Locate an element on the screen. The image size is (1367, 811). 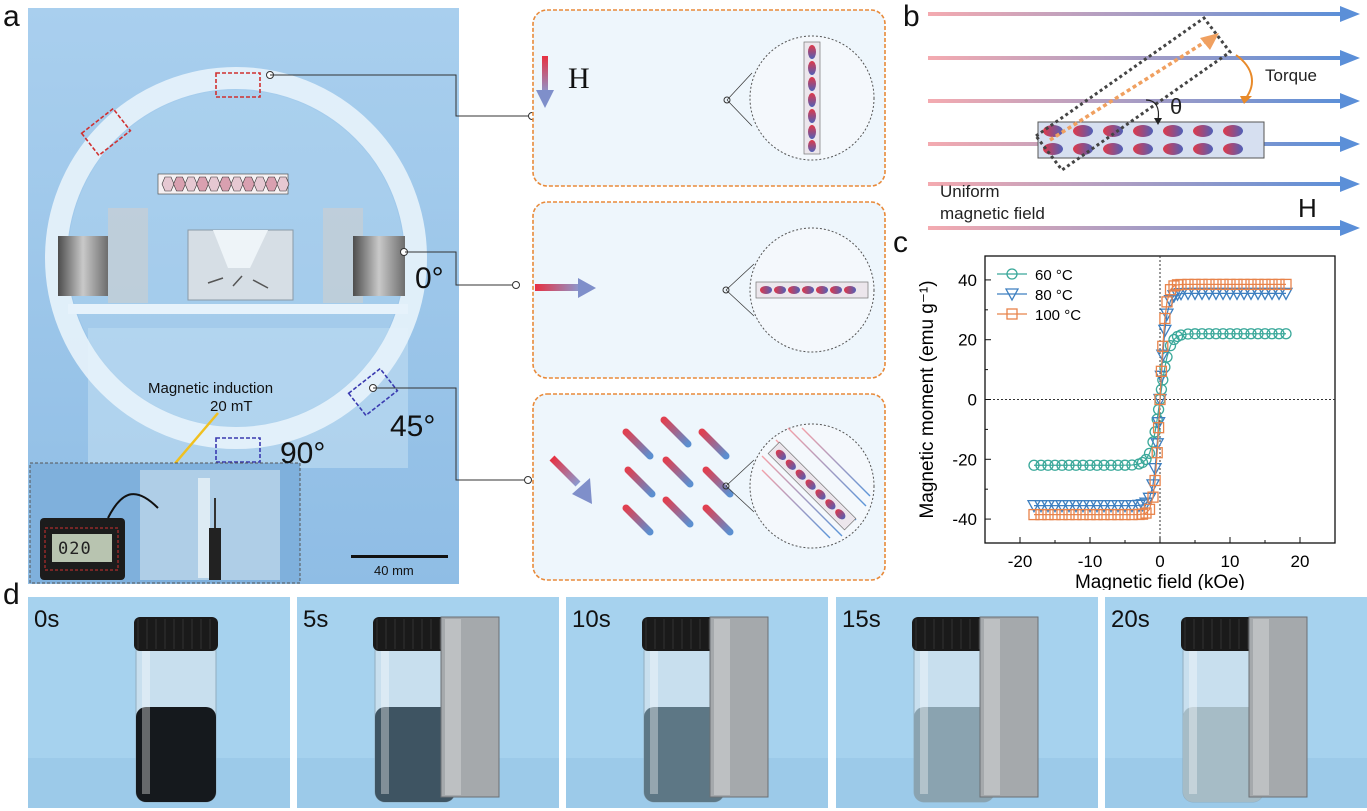
vial-frame: 5s is located at coordinates (428, 702).